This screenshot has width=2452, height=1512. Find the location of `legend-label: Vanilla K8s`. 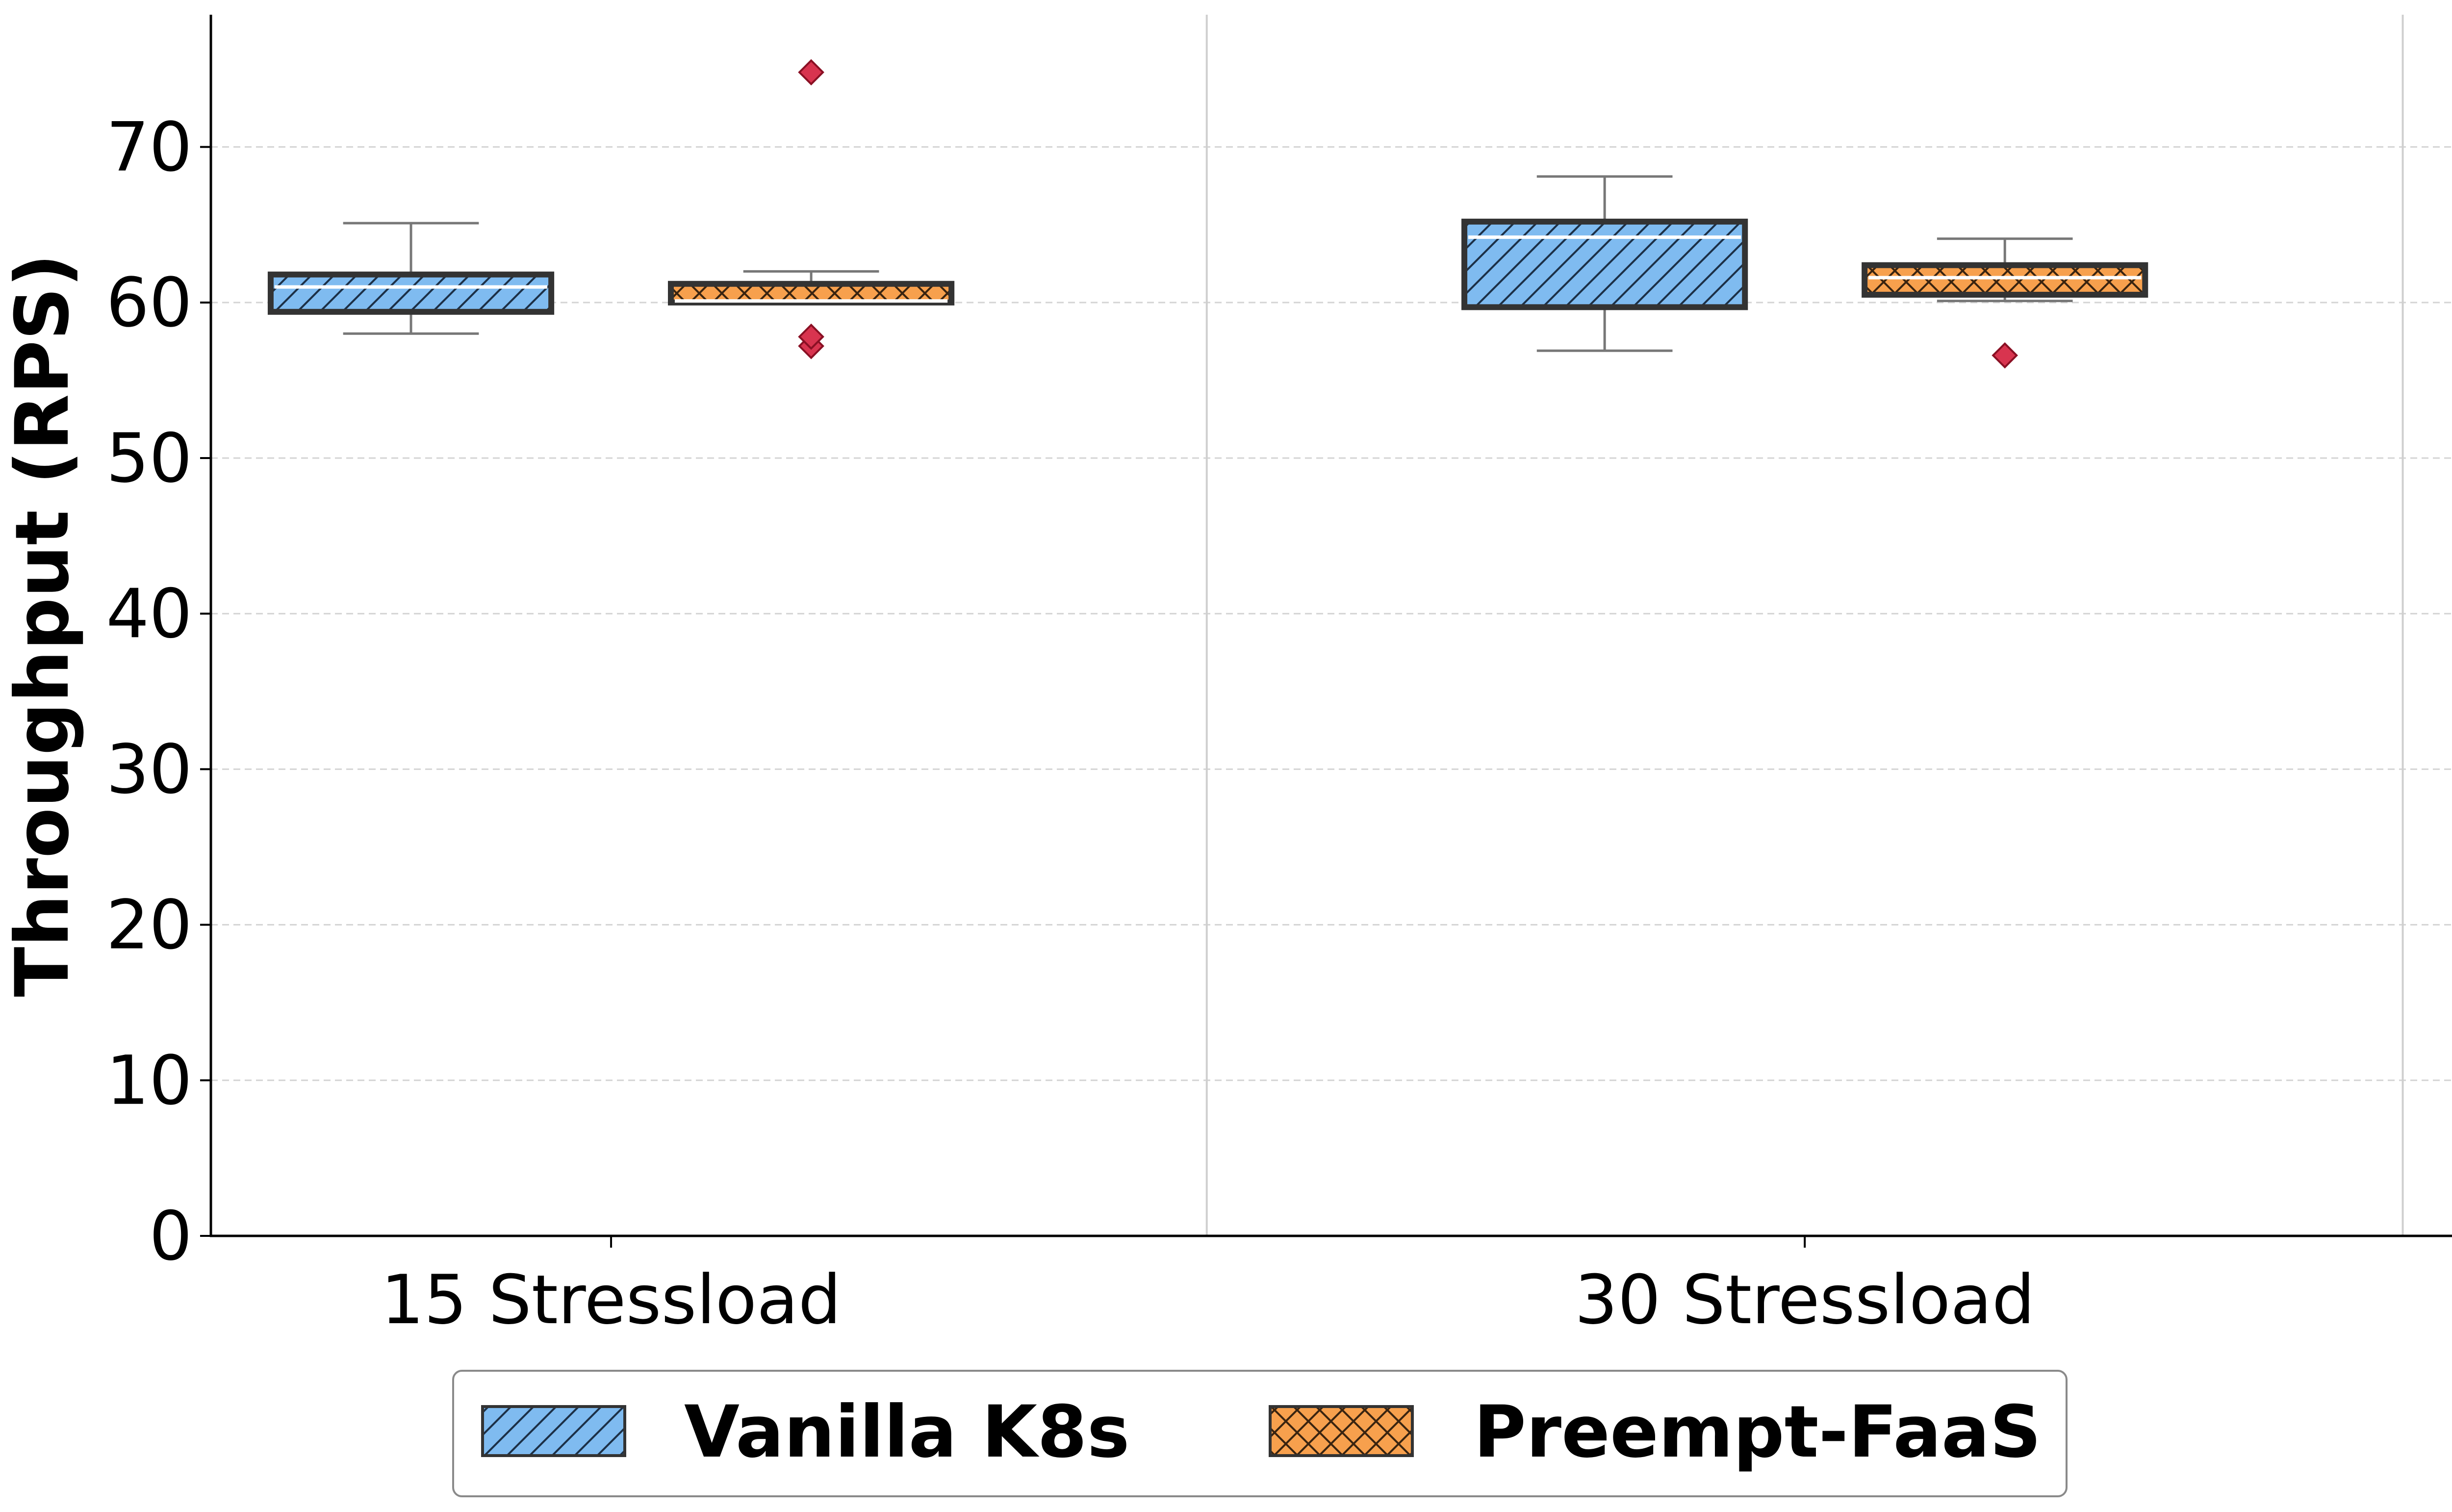

legend-label: Vanilla K8s is located at coordinates (907, 1432).